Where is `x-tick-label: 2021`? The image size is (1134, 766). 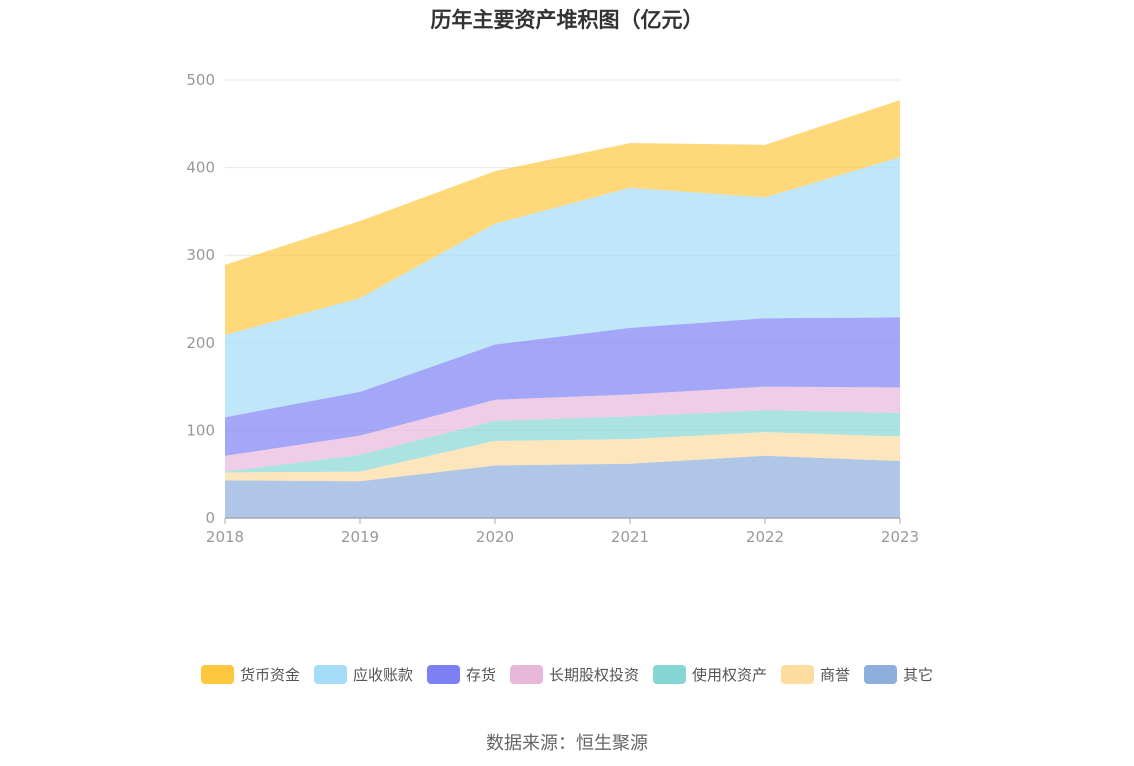
x-tick-label: 2021 is located at coordinates (630, 537).